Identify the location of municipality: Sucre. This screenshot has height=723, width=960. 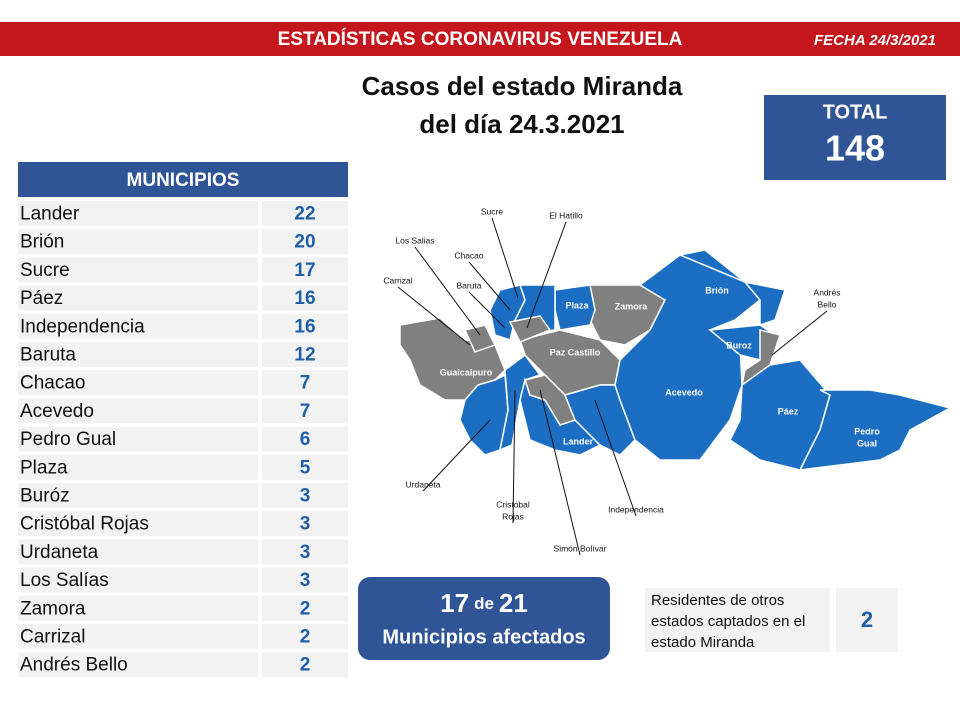
(45, 270).